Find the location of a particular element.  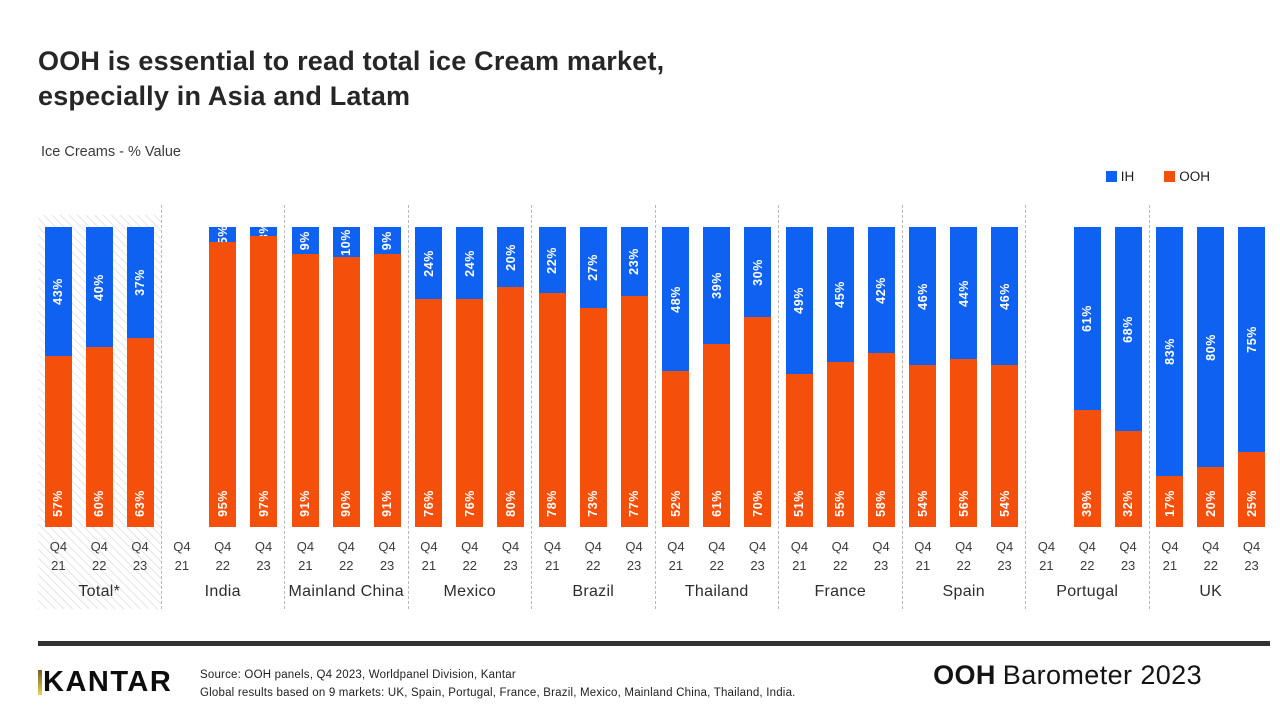

chart-subtitle: Ice Creams - % Value is located at coordinates (111, 152).